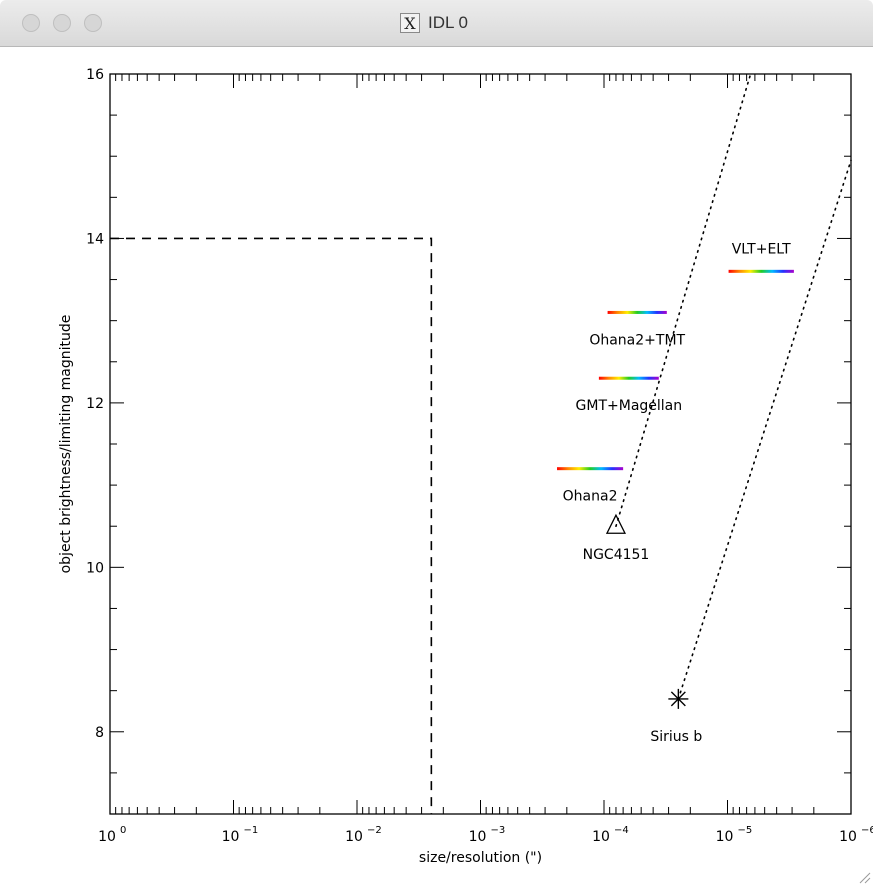 This screenshot has width=873, height=886. Describe the element at coordinates (498, 830) in the screenshot. I see `x-tick-exponent: −3` at that location.